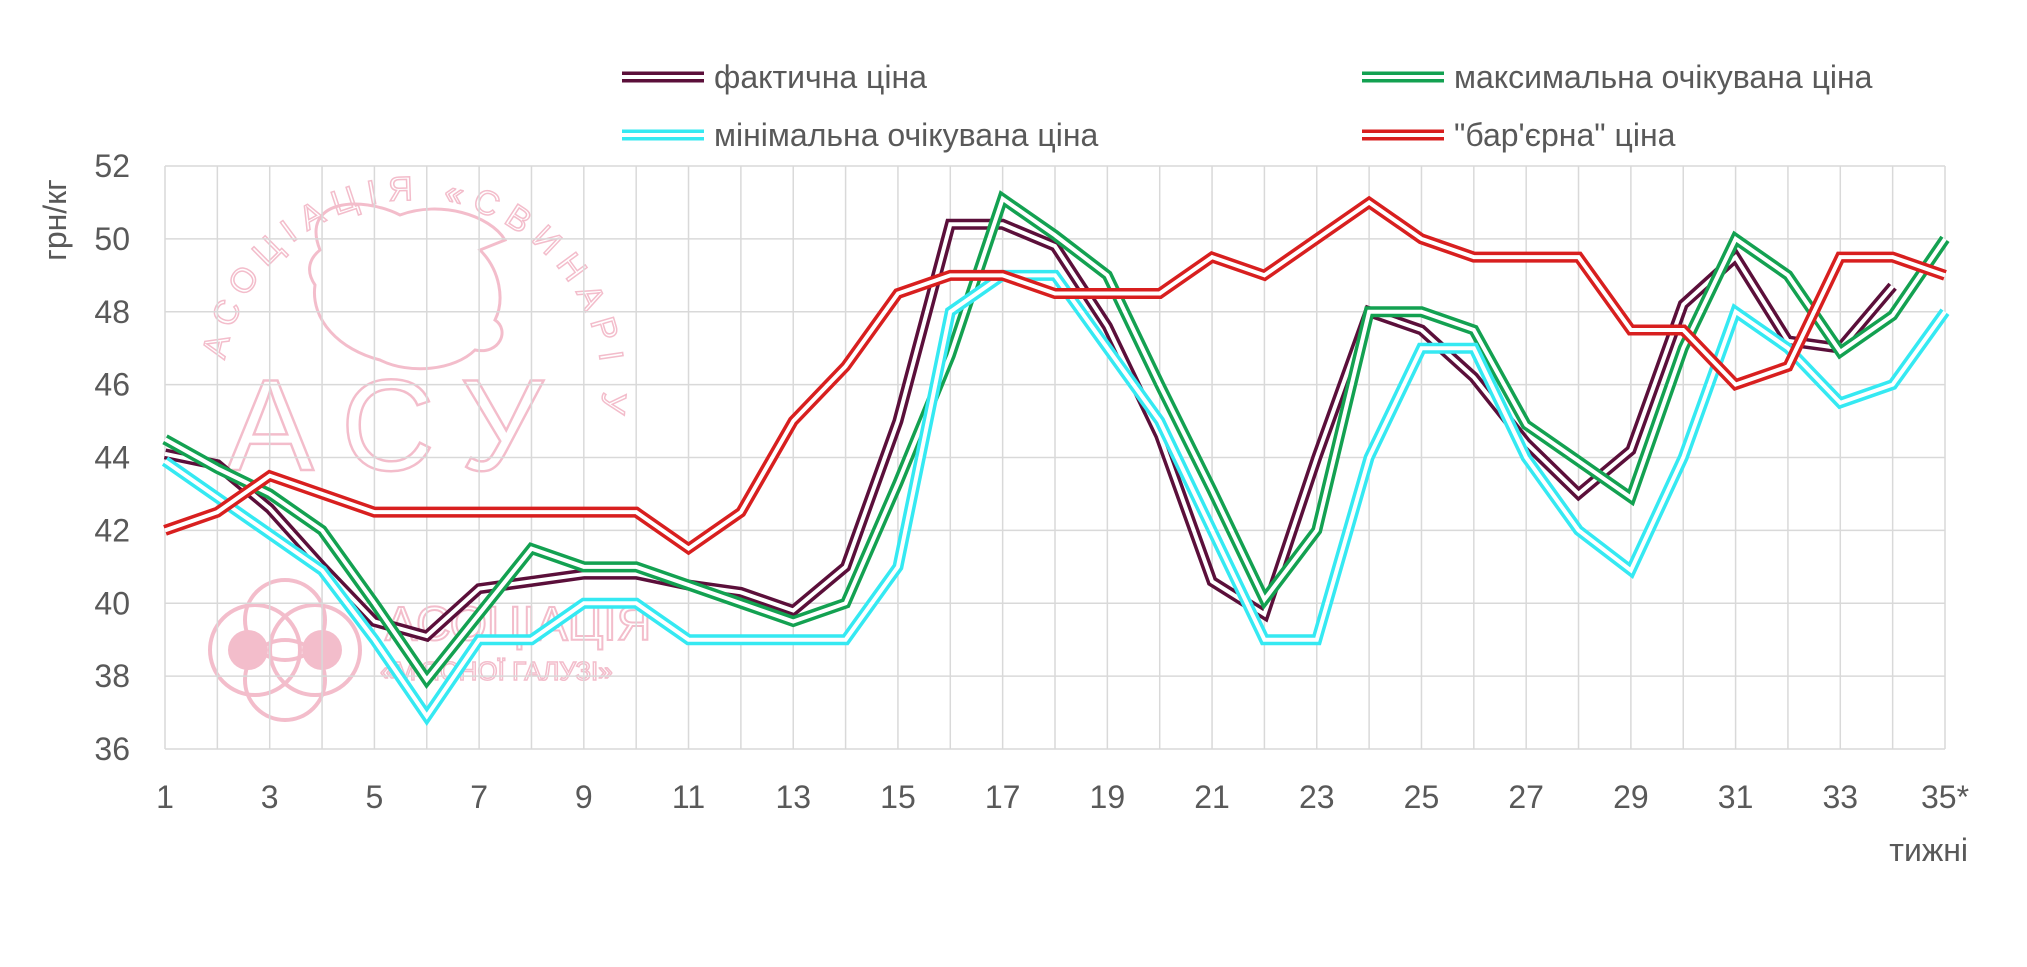  What do you see at coordinates (112, 530) in the screenshot?
I see `y-tick-label: 42` at bounding box center [112, 530].